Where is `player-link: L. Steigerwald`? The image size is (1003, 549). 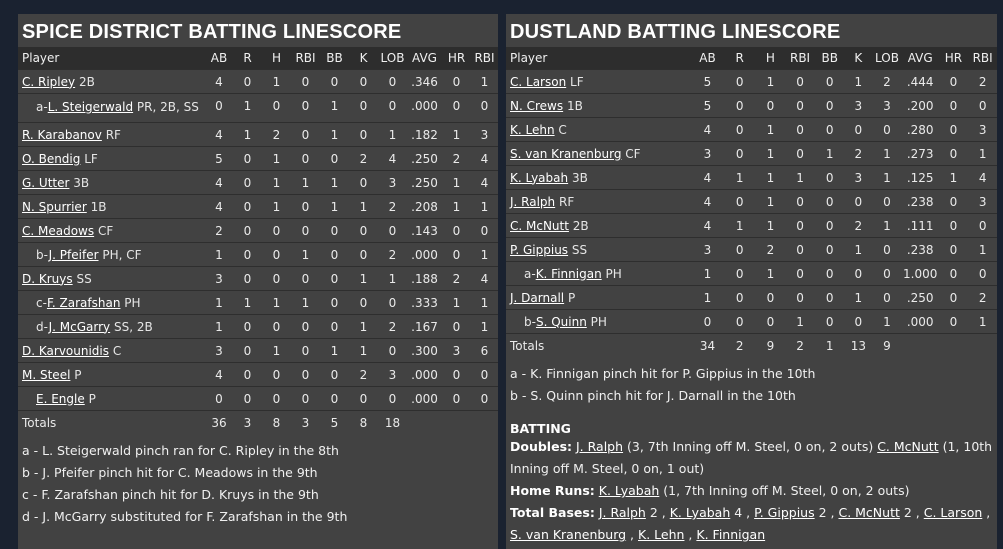 player-link: L. Steigerwald is located at coordinates (90, 107).